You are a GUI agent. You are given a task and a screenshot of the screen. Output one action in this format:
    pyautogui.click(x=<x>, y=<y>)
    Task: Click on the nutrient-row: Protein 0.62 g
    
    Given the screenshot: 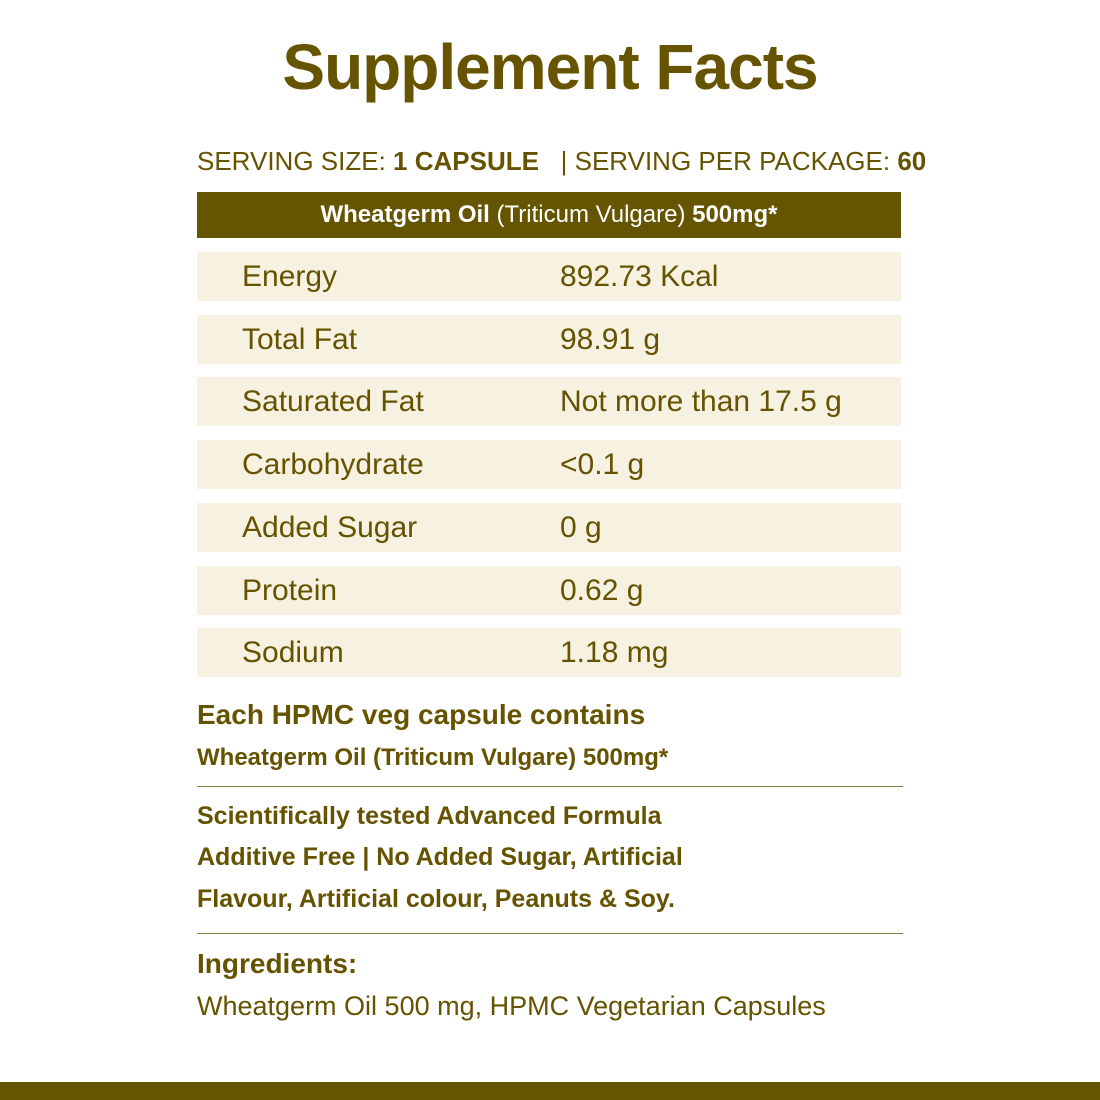 What is the action you would take?
    pyautogui.click(x=549, y=590)
    